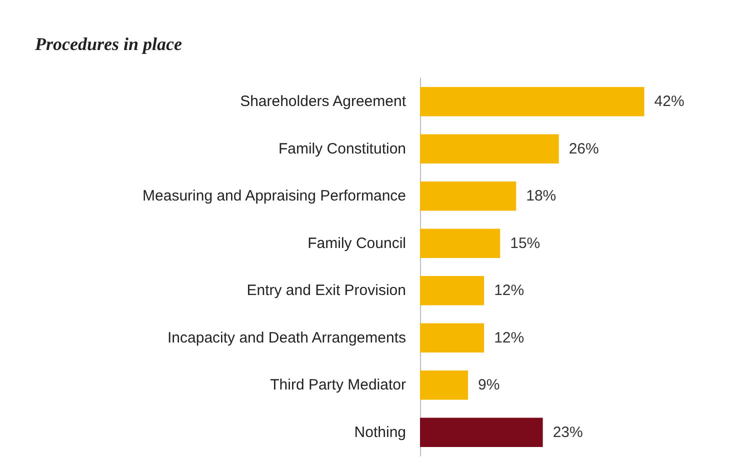 This screenshot has width=755, height=470. I want to click on y-tick-label: Family Council, so click(357, 243).